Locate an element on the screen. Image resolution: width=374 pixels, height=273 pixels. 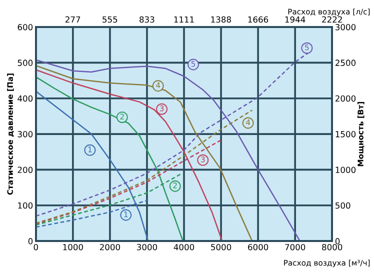
y-tick-label: 200 is located at coordinates (25, 169).